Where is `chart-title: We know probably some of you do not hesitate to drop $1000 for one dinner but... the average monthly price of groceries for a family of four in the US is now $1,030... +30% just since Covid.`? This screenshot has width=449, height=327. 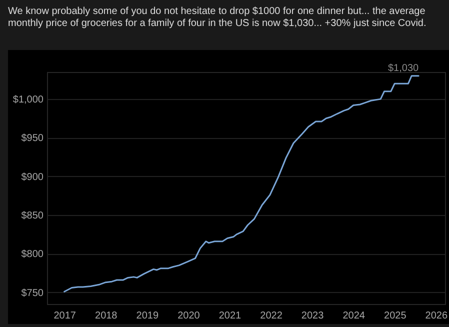
chart-title: We know probably some of you do not hesitate to drop $1000 for one dinner but... the average monthly price of groceries for a family of four in the US is now $1,030... +30% just since Covid. is located at coordinates (217, 18).